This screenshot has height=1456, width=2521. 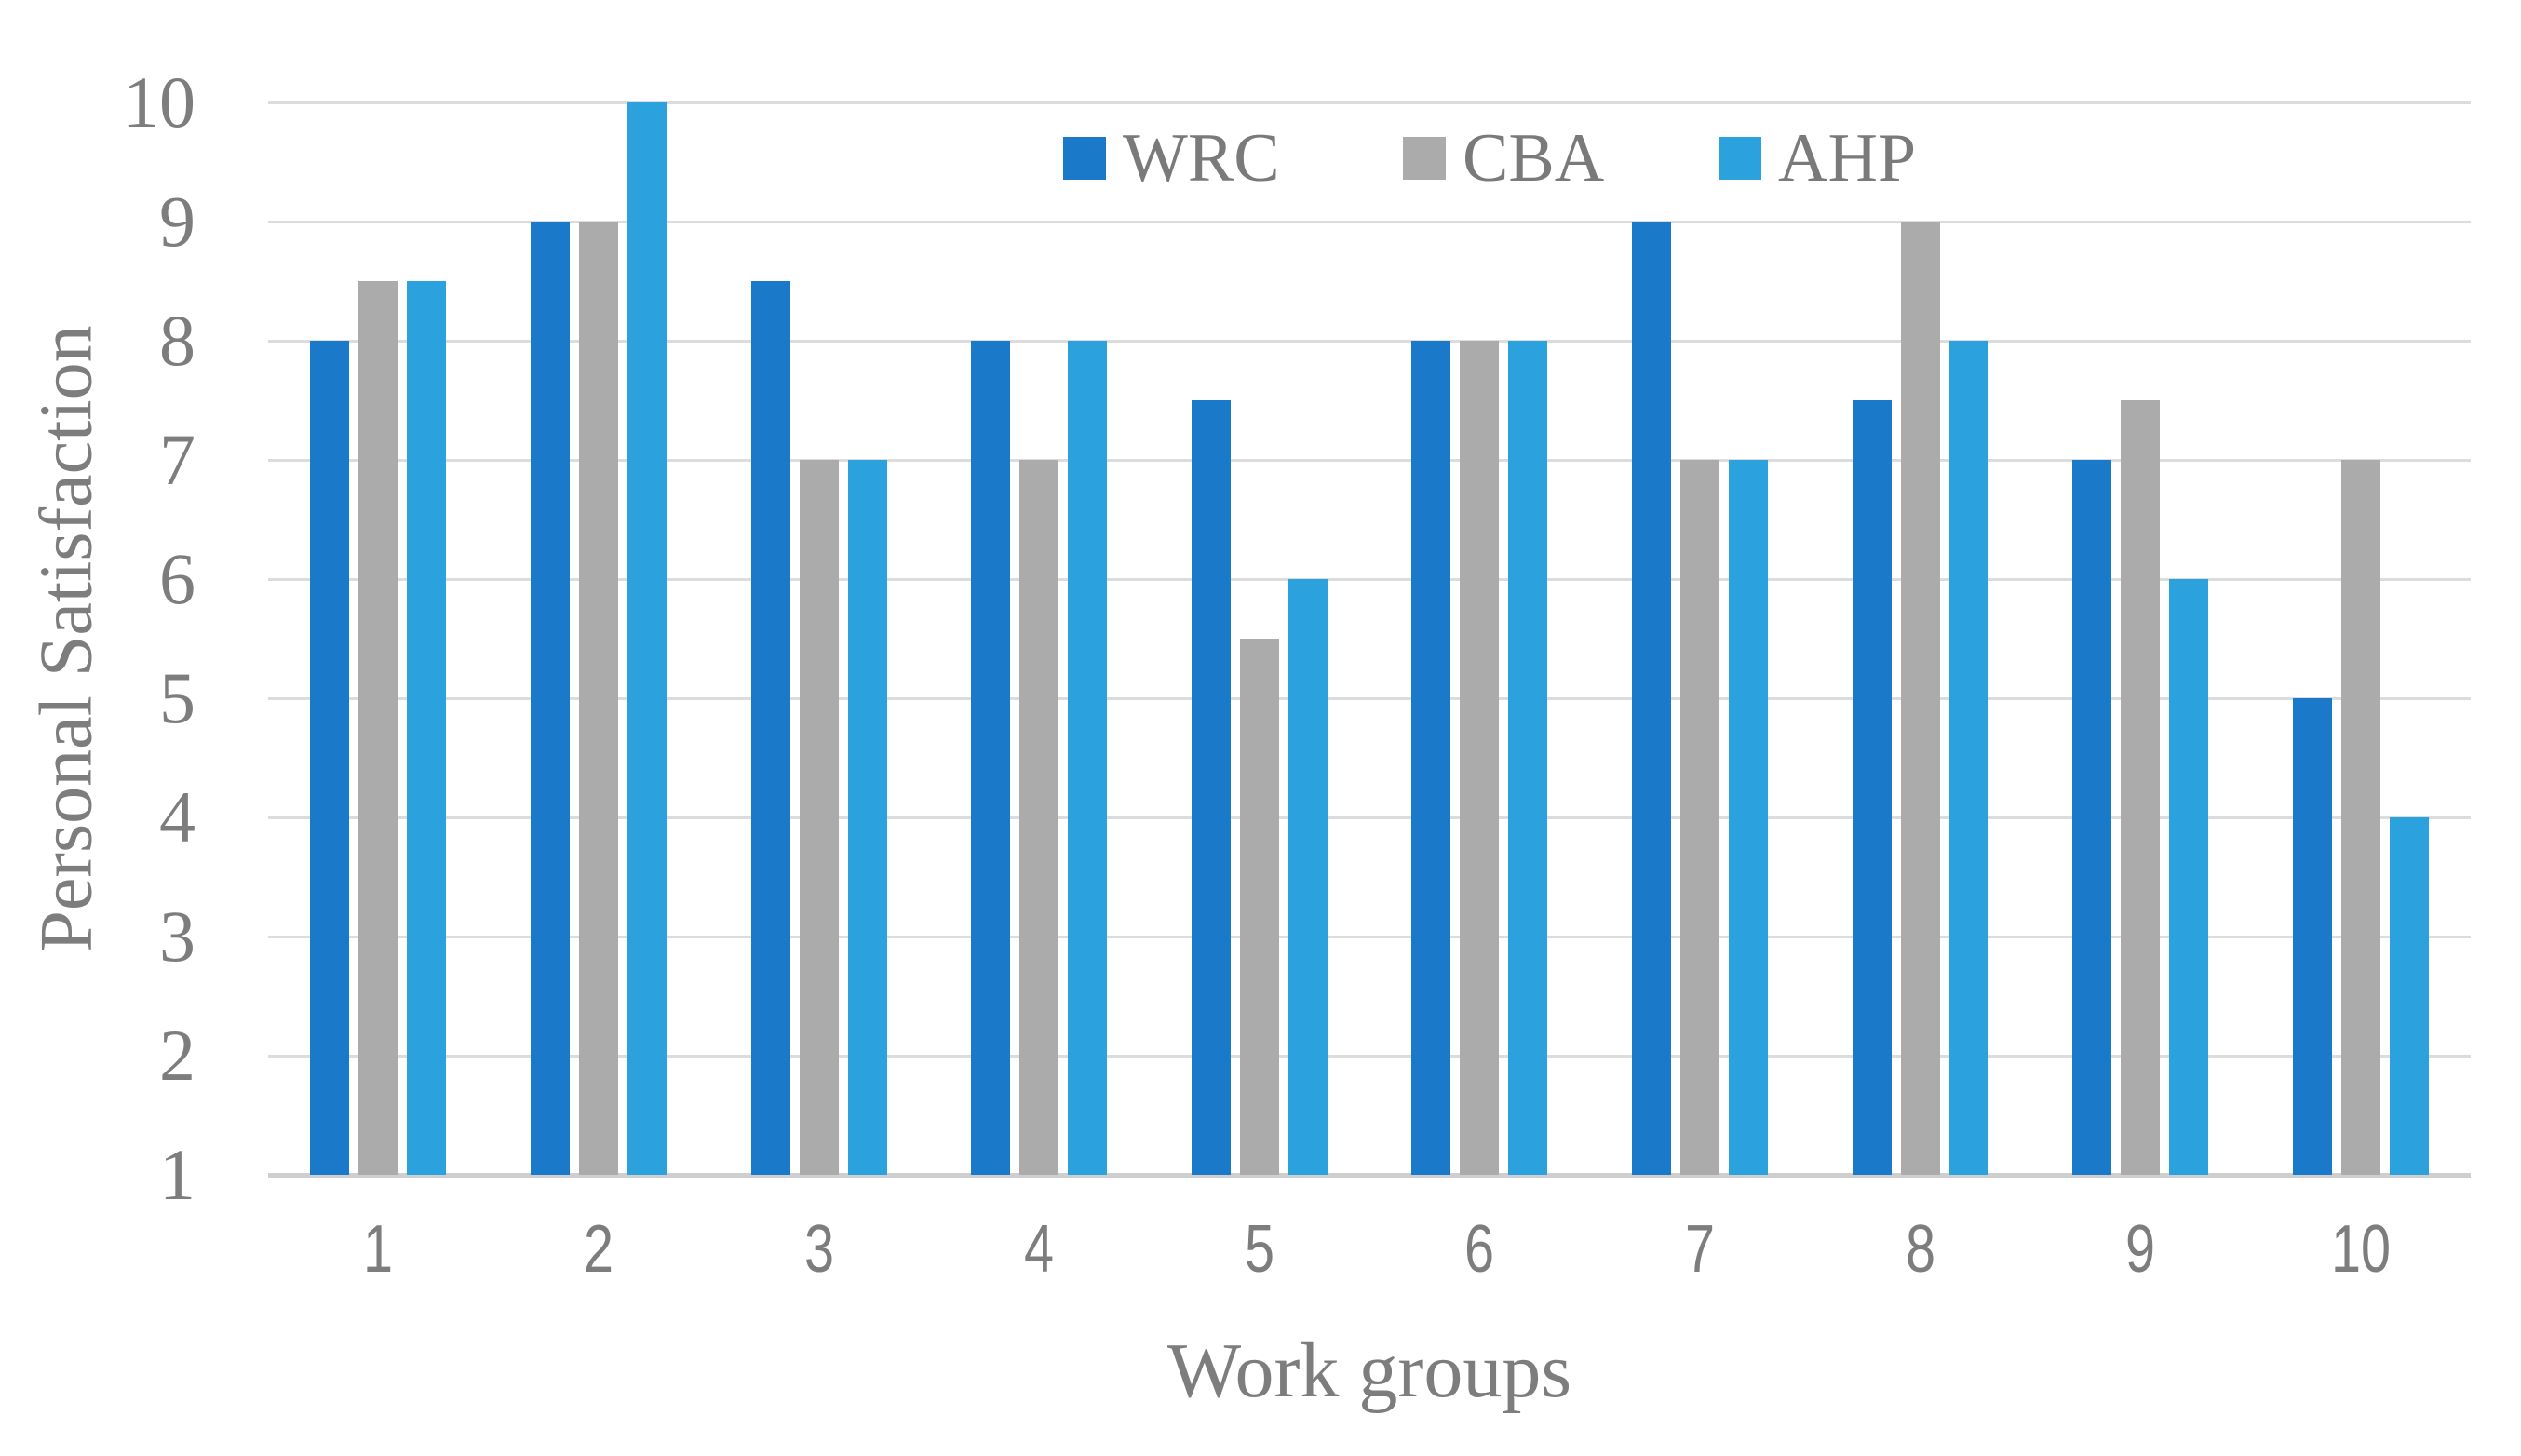 What do you see at coordinates (2140, 1249) in the screenshot?
I see `x-tick-label-9: 9` at bounding box center [2140, 1249].